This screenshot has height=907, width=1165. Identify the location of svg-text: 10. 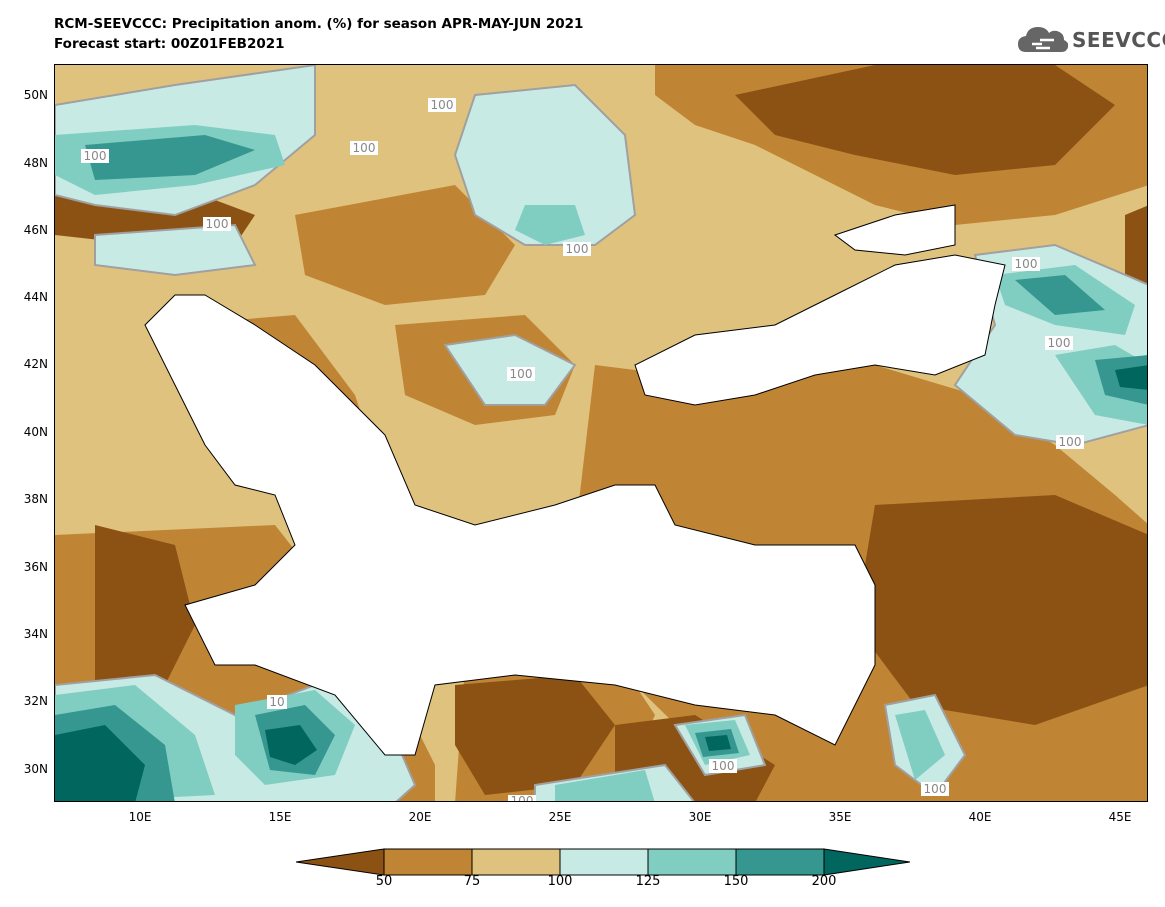
(276, 702).